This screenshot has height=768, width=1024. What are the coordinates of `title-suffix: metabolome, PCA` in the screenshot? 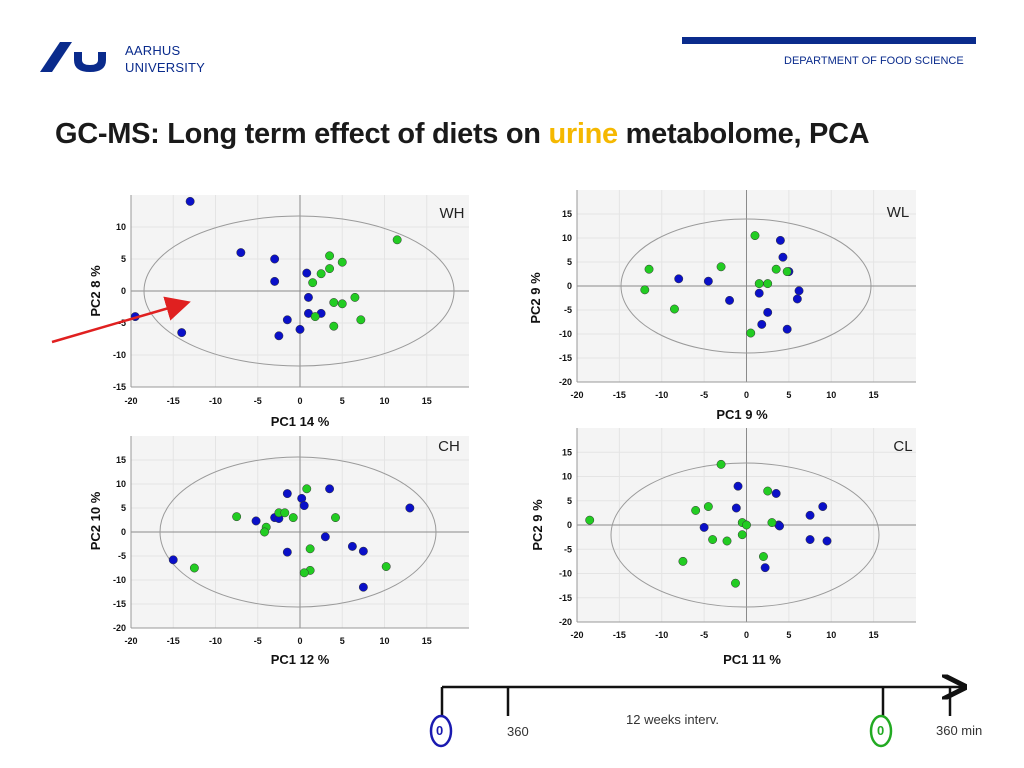 It's located at (743, 134).